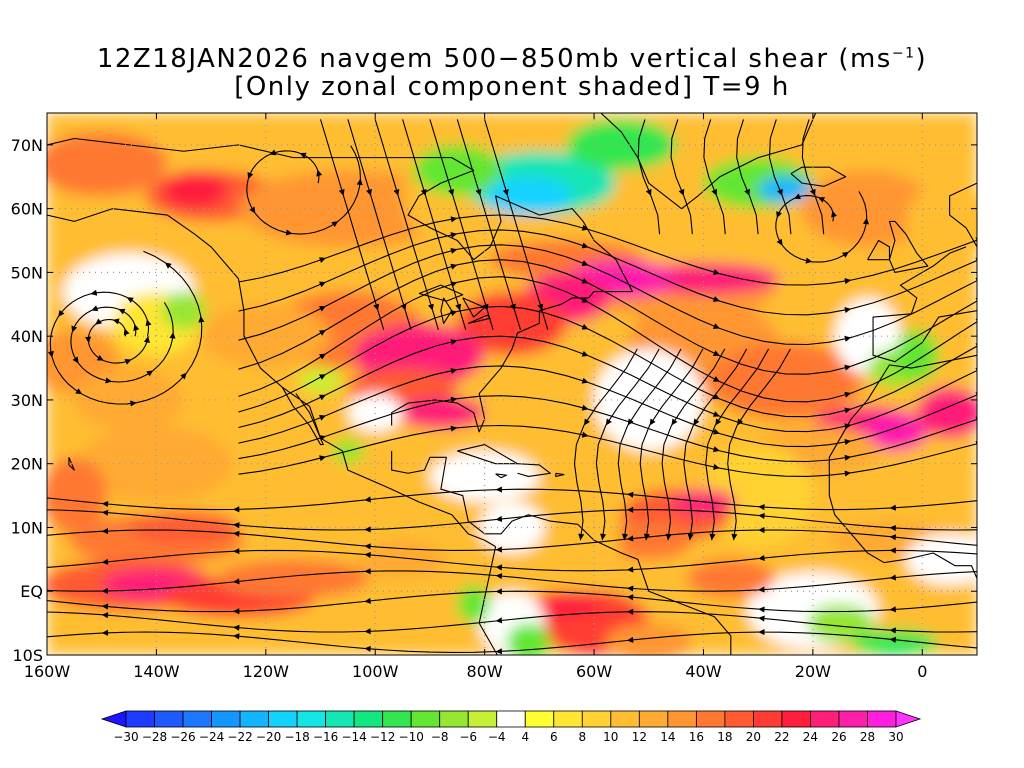  What do you see at coordinates (525, 737) in the screenshot?
I see `colorbar-label: 4` at bounding box center [525, 737].